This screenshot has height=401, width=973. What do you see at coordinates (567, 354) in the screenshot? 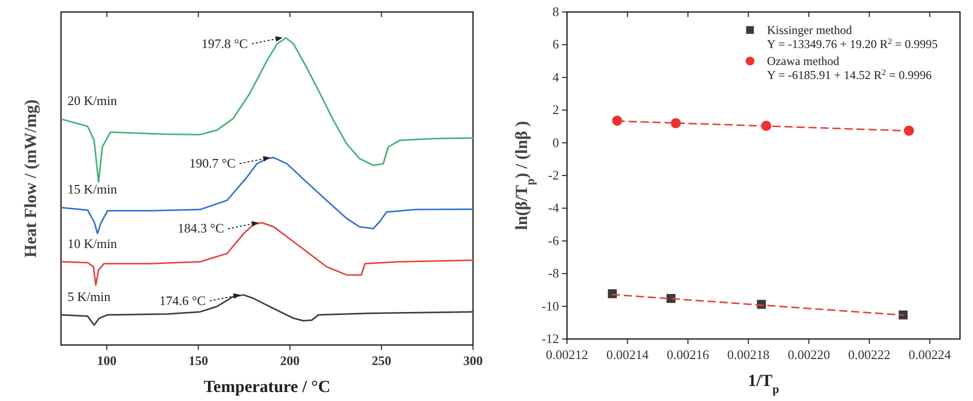
I see `x-tick-label: 0.00212` at bounding box center [567, 354].